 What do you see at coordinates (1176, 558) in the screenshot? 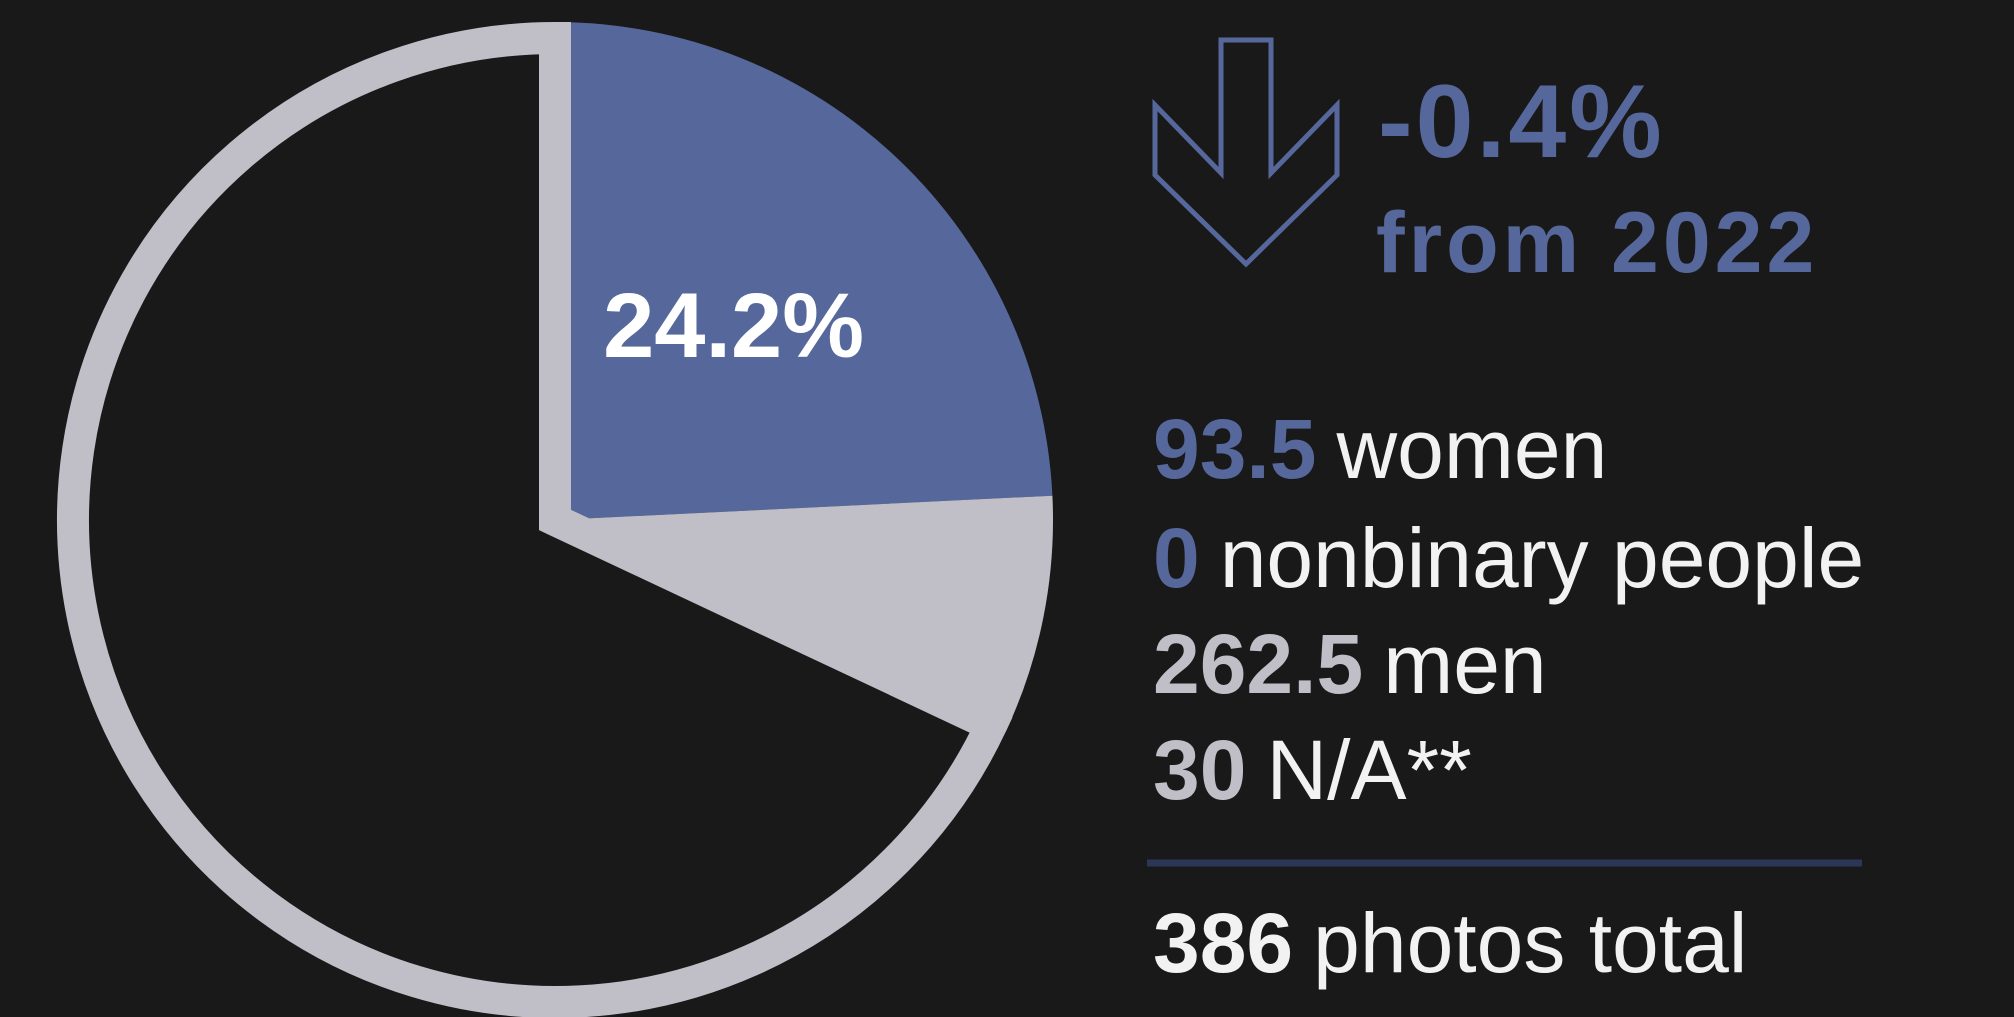
I see `legend-value: 0` at bounding box center [1176, 558].